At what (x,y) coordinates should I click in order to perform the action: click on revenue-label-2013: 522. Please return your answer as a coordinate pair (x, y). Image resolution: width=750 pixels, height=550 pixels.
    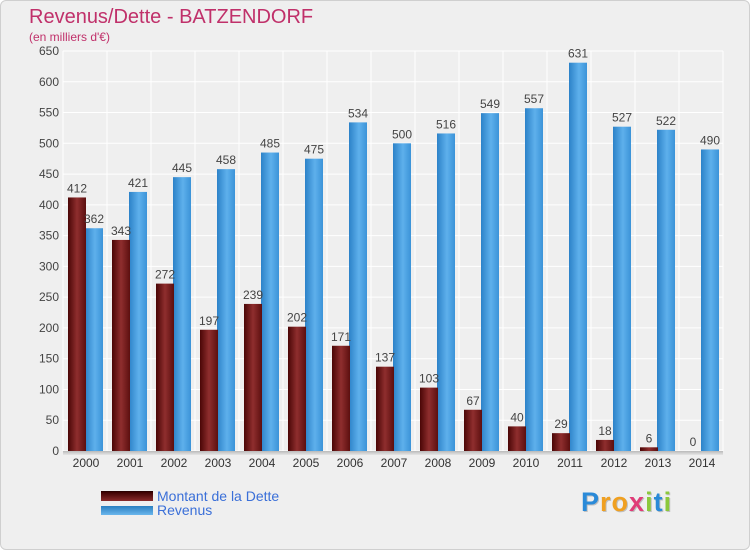
    Looking at the image, I should click on (666, 121).